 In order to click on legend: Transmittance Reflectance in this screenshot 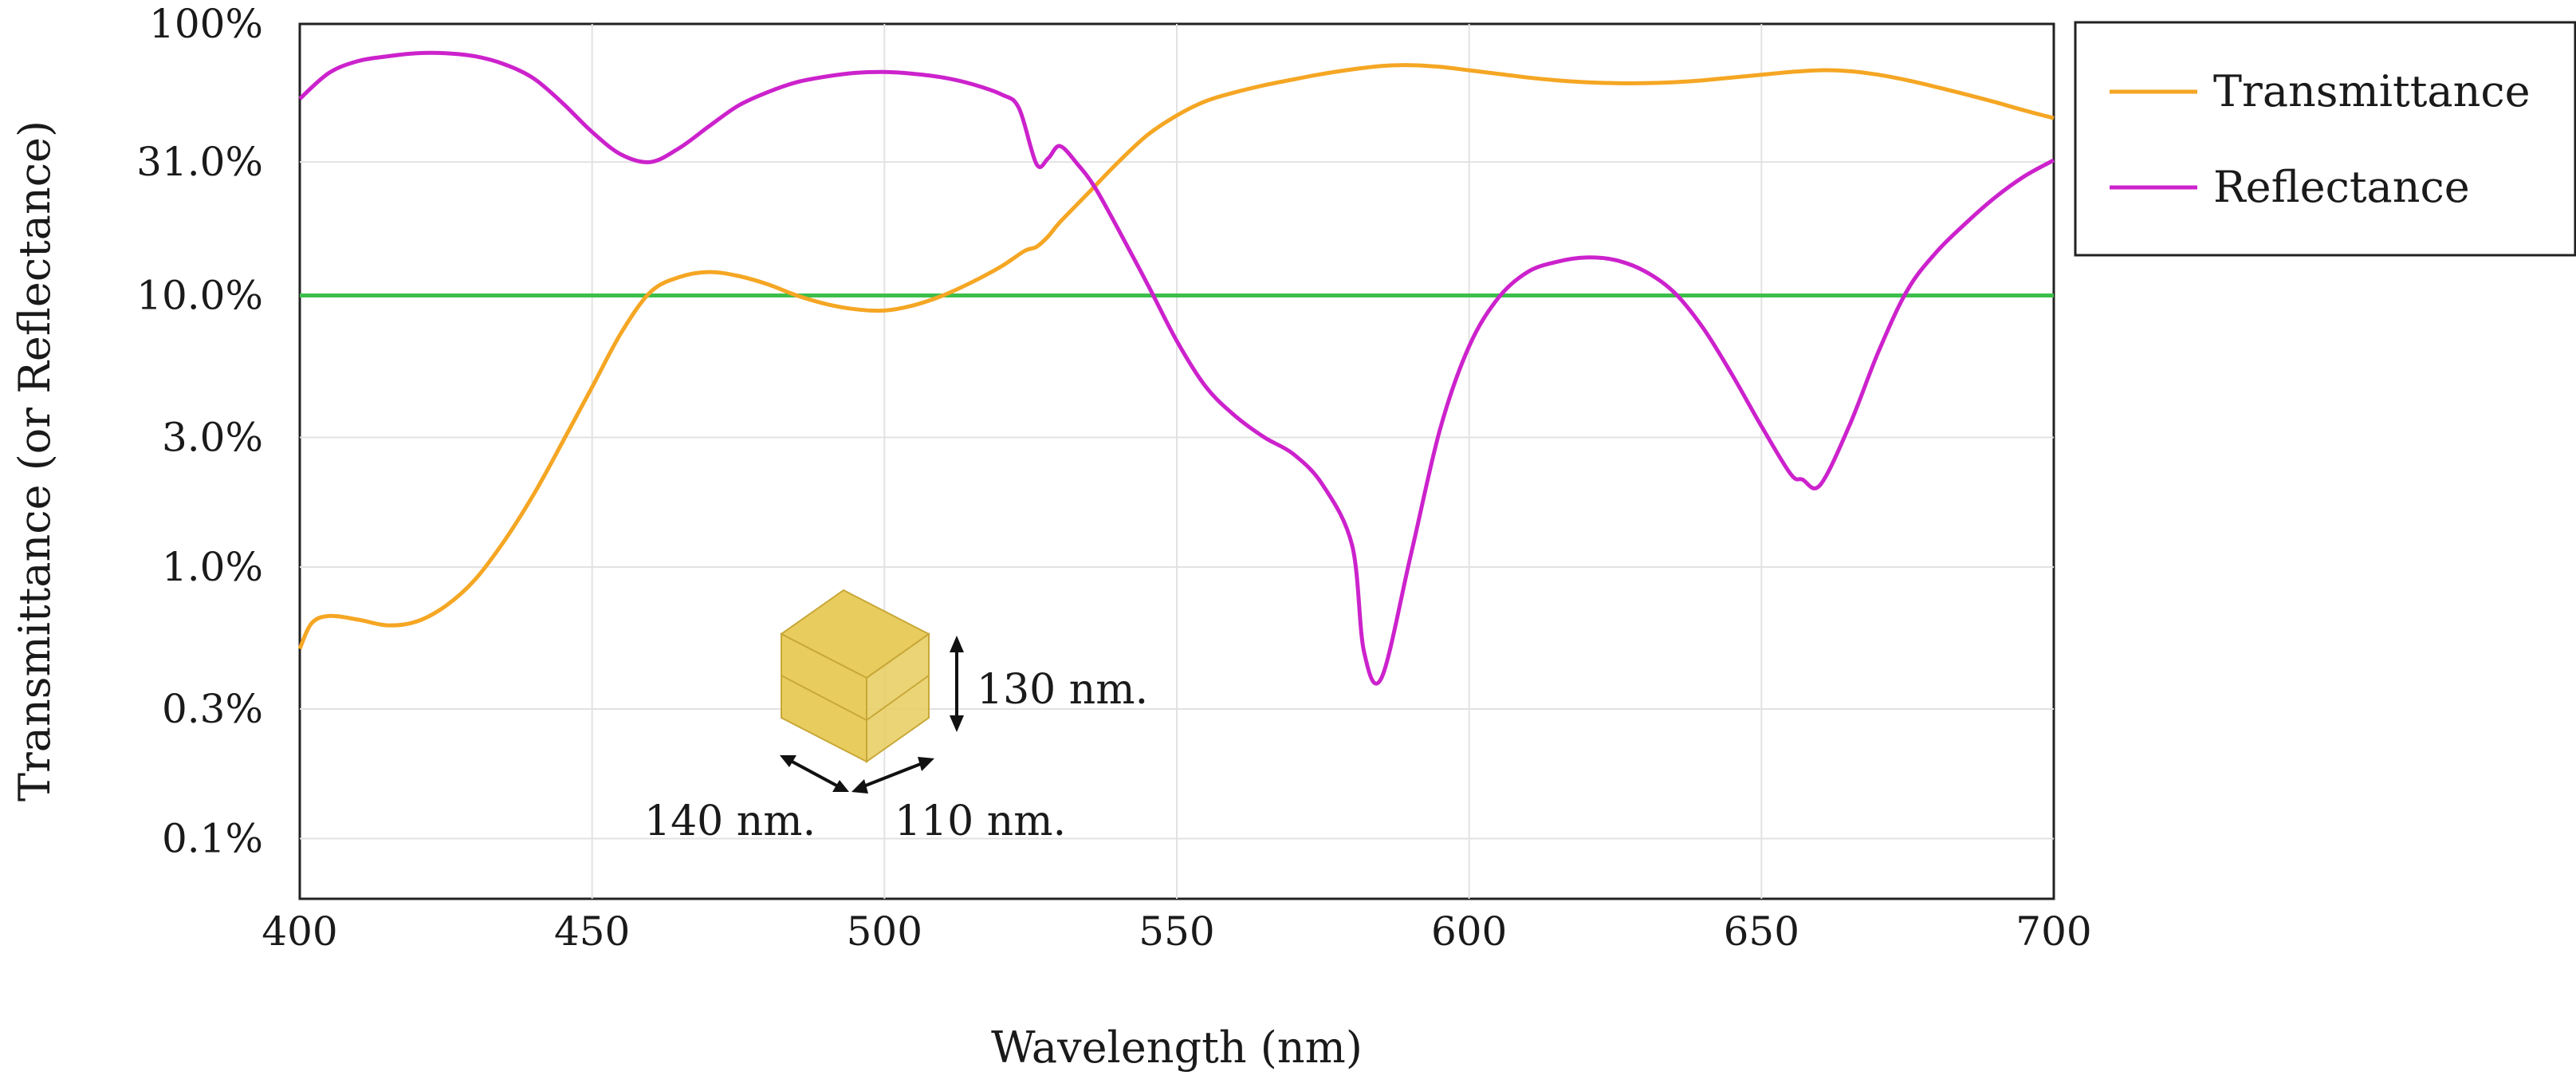, I will do `click(2325, 139)`.